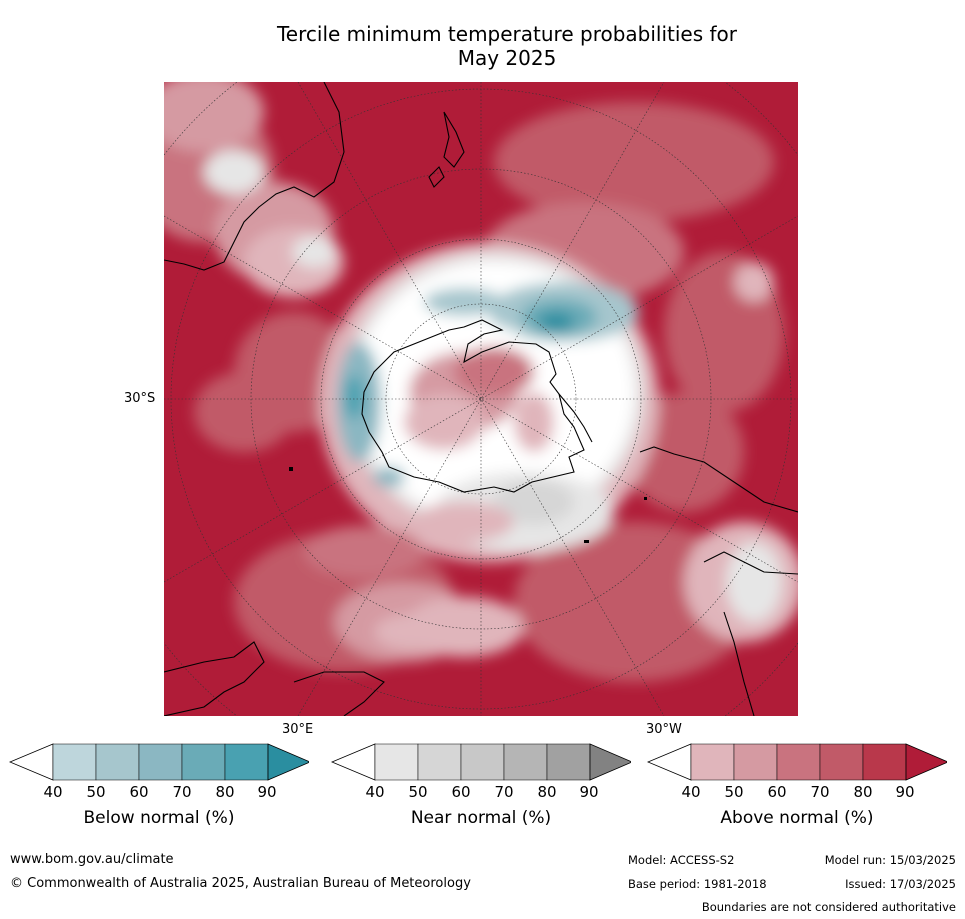  What do you see at coordinates (681, 860) in the screenshot?
I see `footer-model: Model: ACCESS-S2` at bounding box center [681, 860].